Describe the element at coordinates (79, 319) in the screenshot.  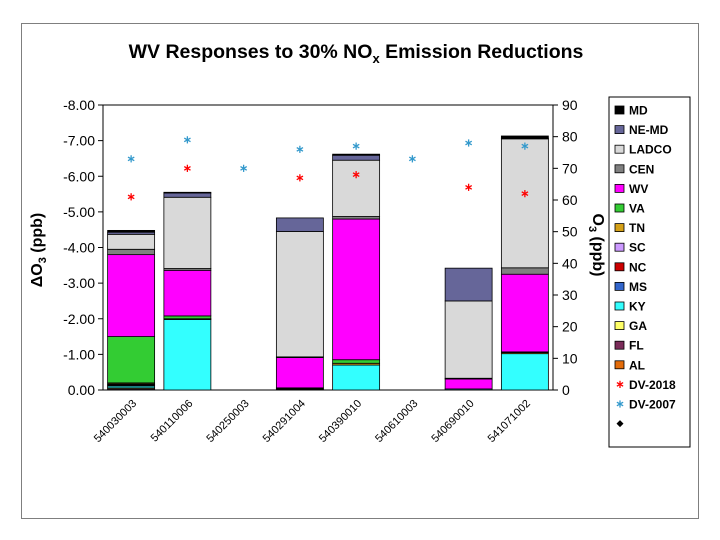
I see `left-tick-label: -2.00` at that location.